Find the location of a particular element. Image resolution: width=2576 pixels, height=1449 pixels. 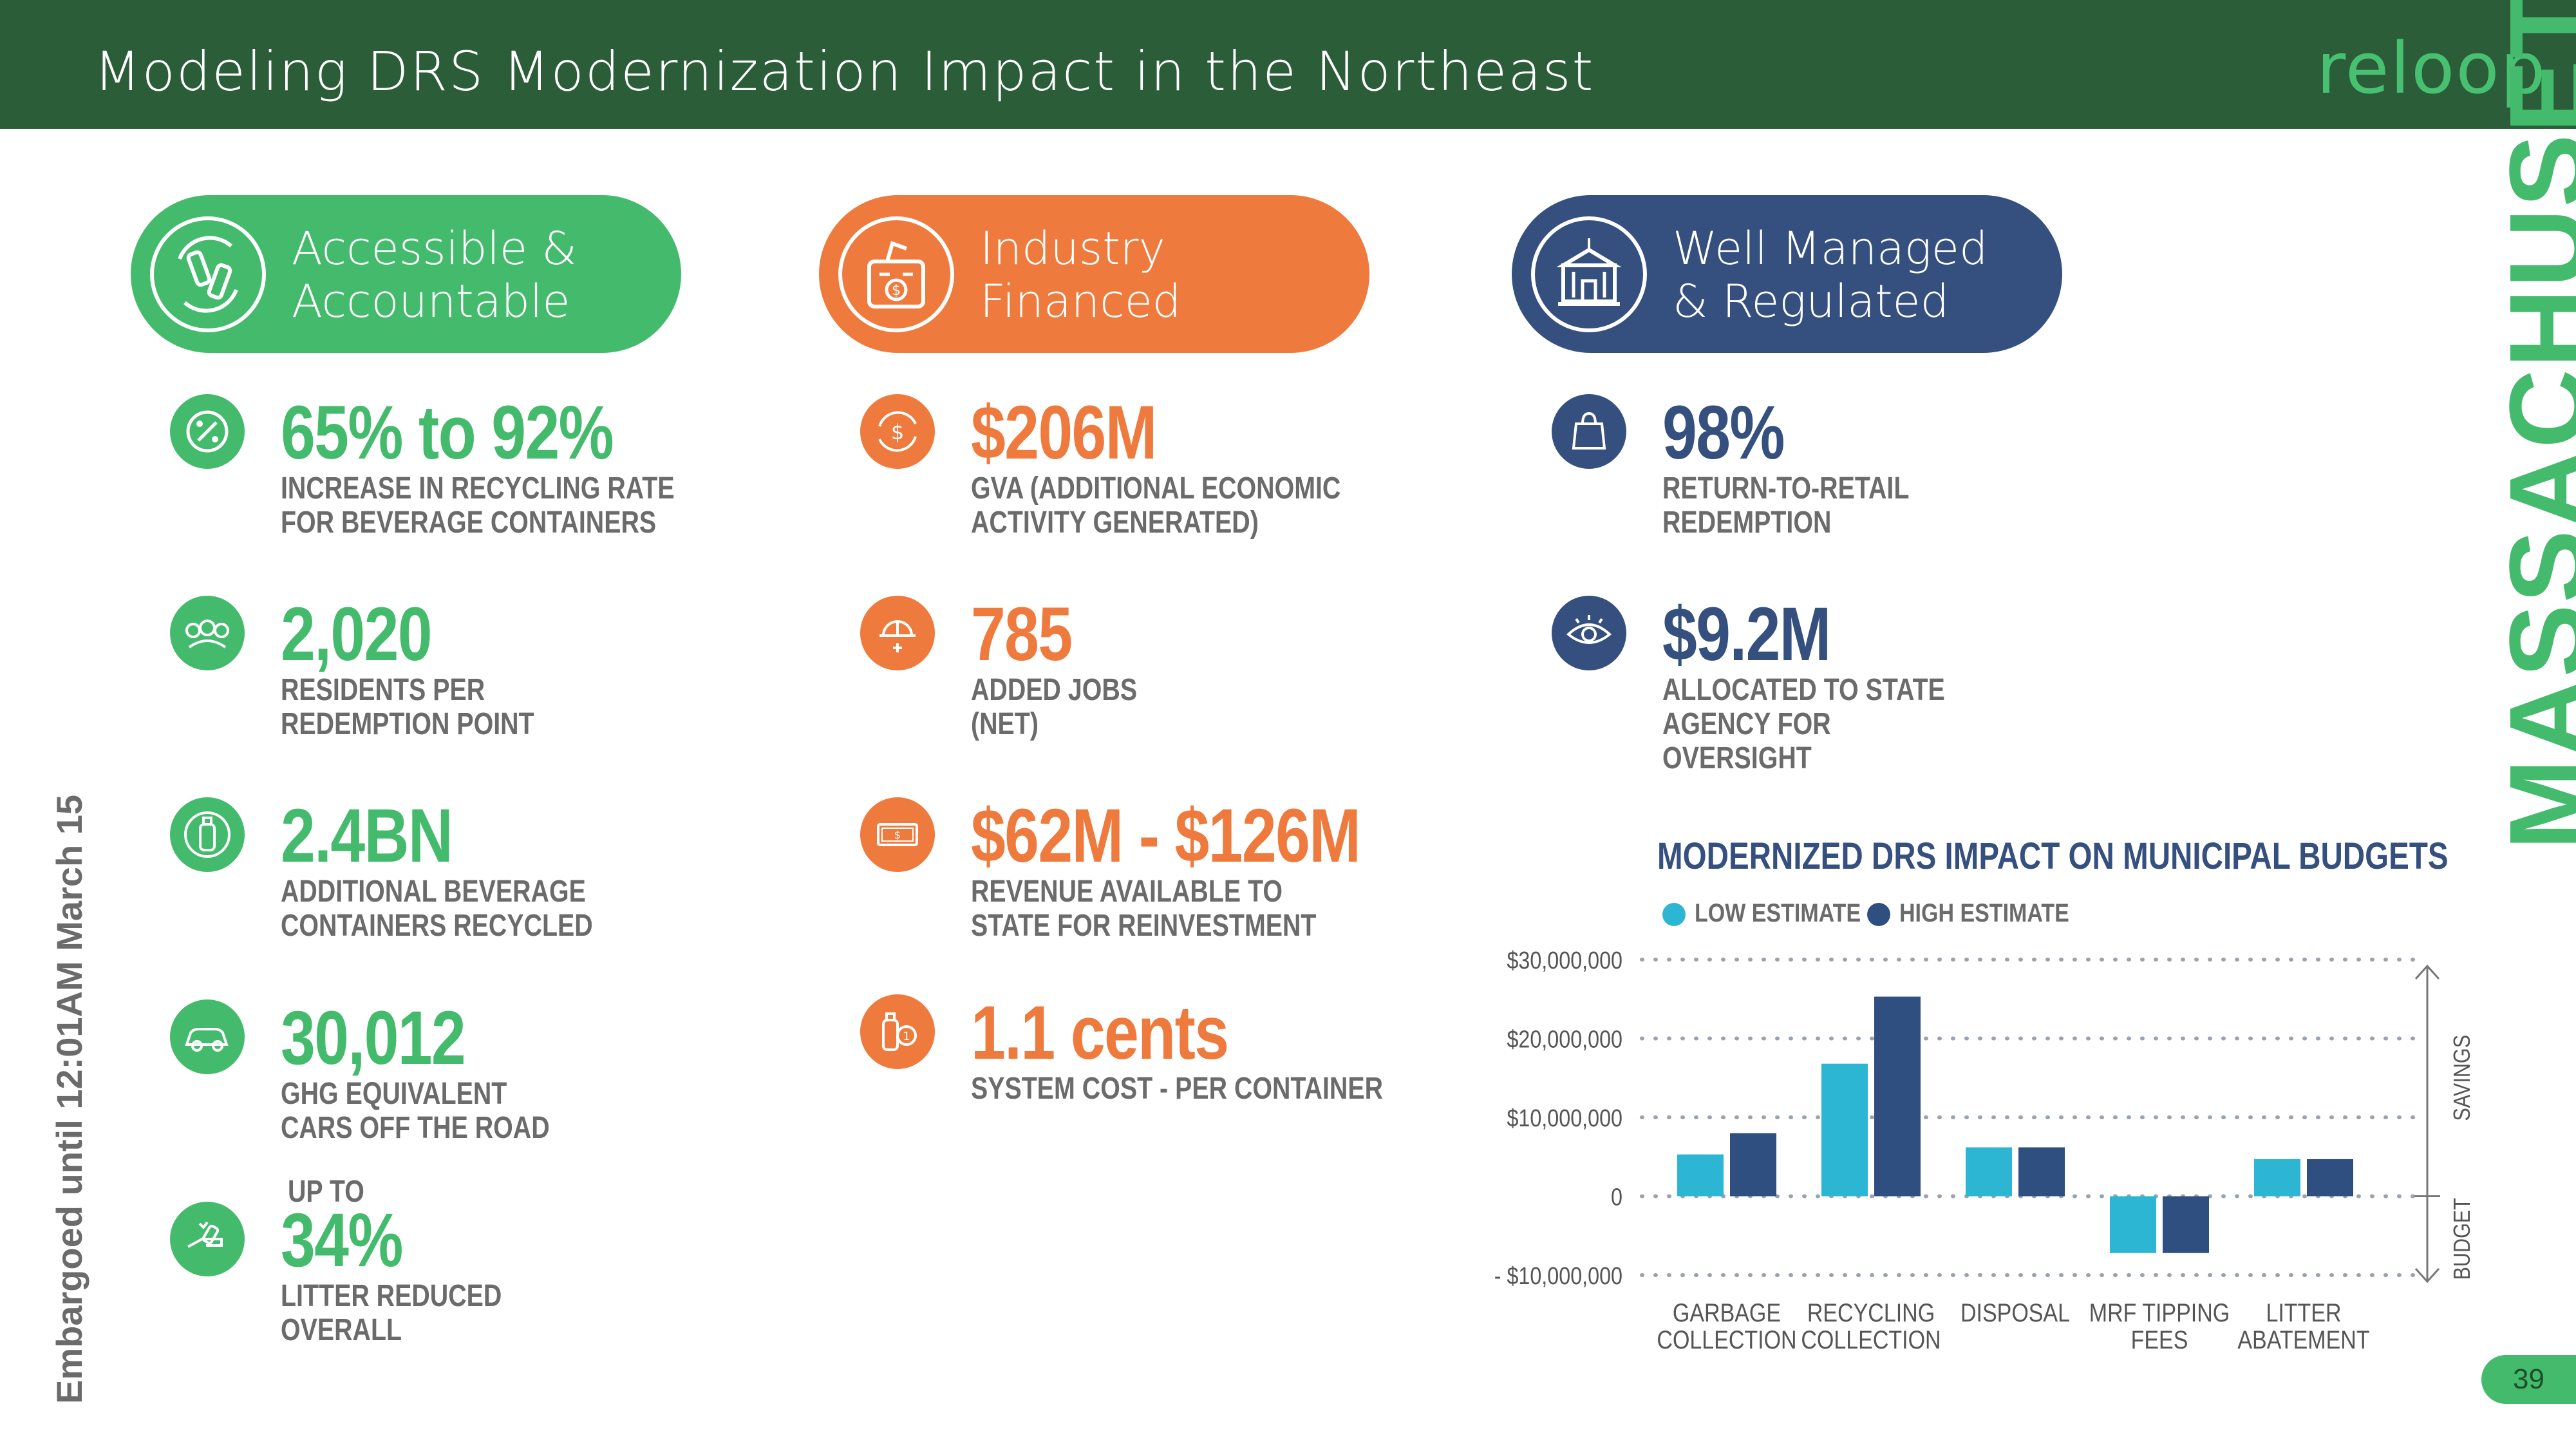

stat-desc-line1: RESIDENTS PER is located at coordinates (383, 690).